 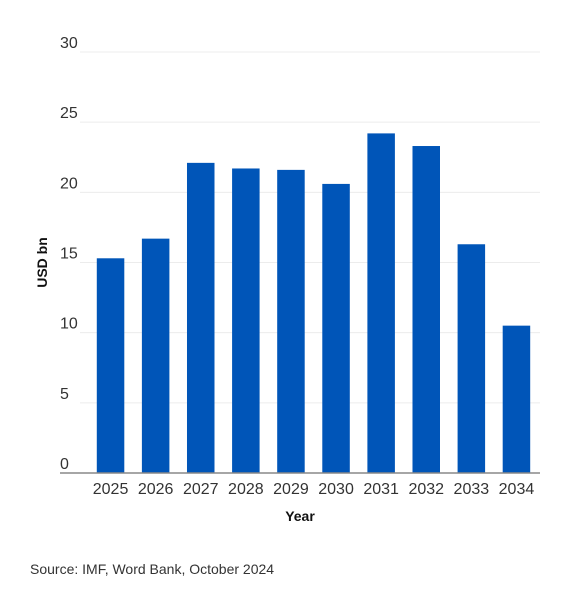 What do you see at coordinates (426, 489) in the screenshot?
I see `x-tick-label: 2032` at bounding box center [426, 489].